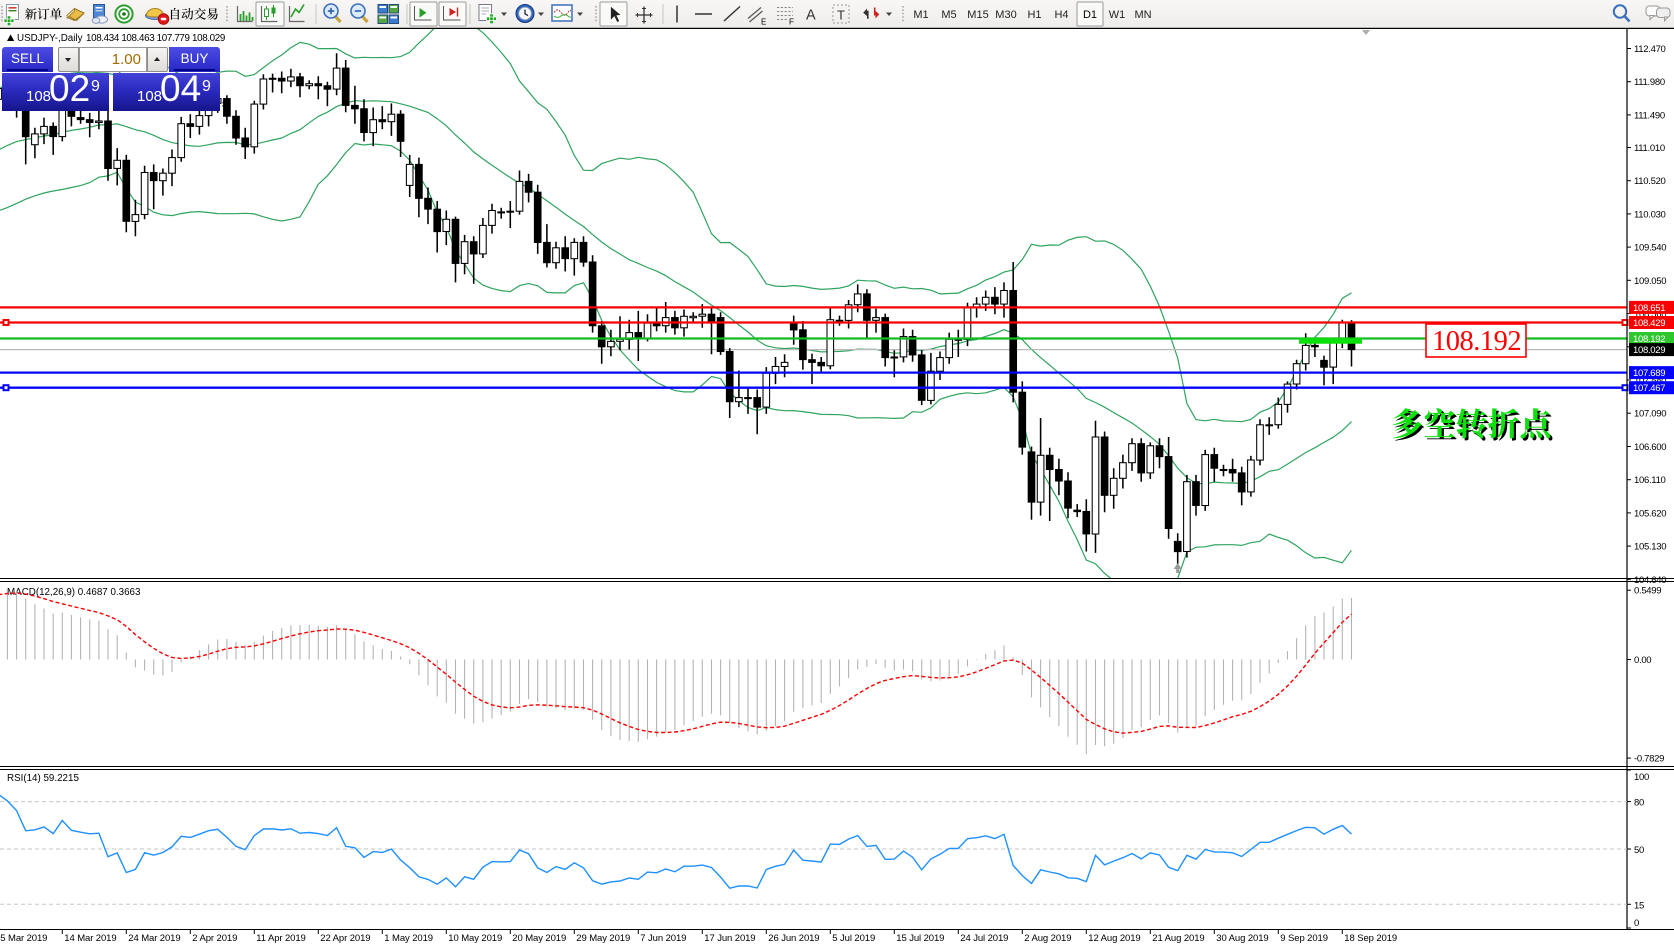  I want to click on svg-text: A, so click(811, 16).